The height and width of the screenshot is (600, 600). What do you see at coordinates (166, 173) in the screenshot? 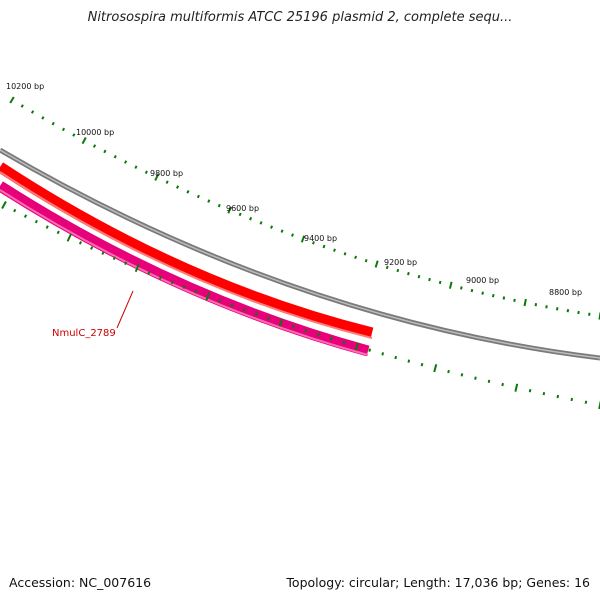
I see `tick-label-9800: 9800 bp` at bounding box center [166, 173].